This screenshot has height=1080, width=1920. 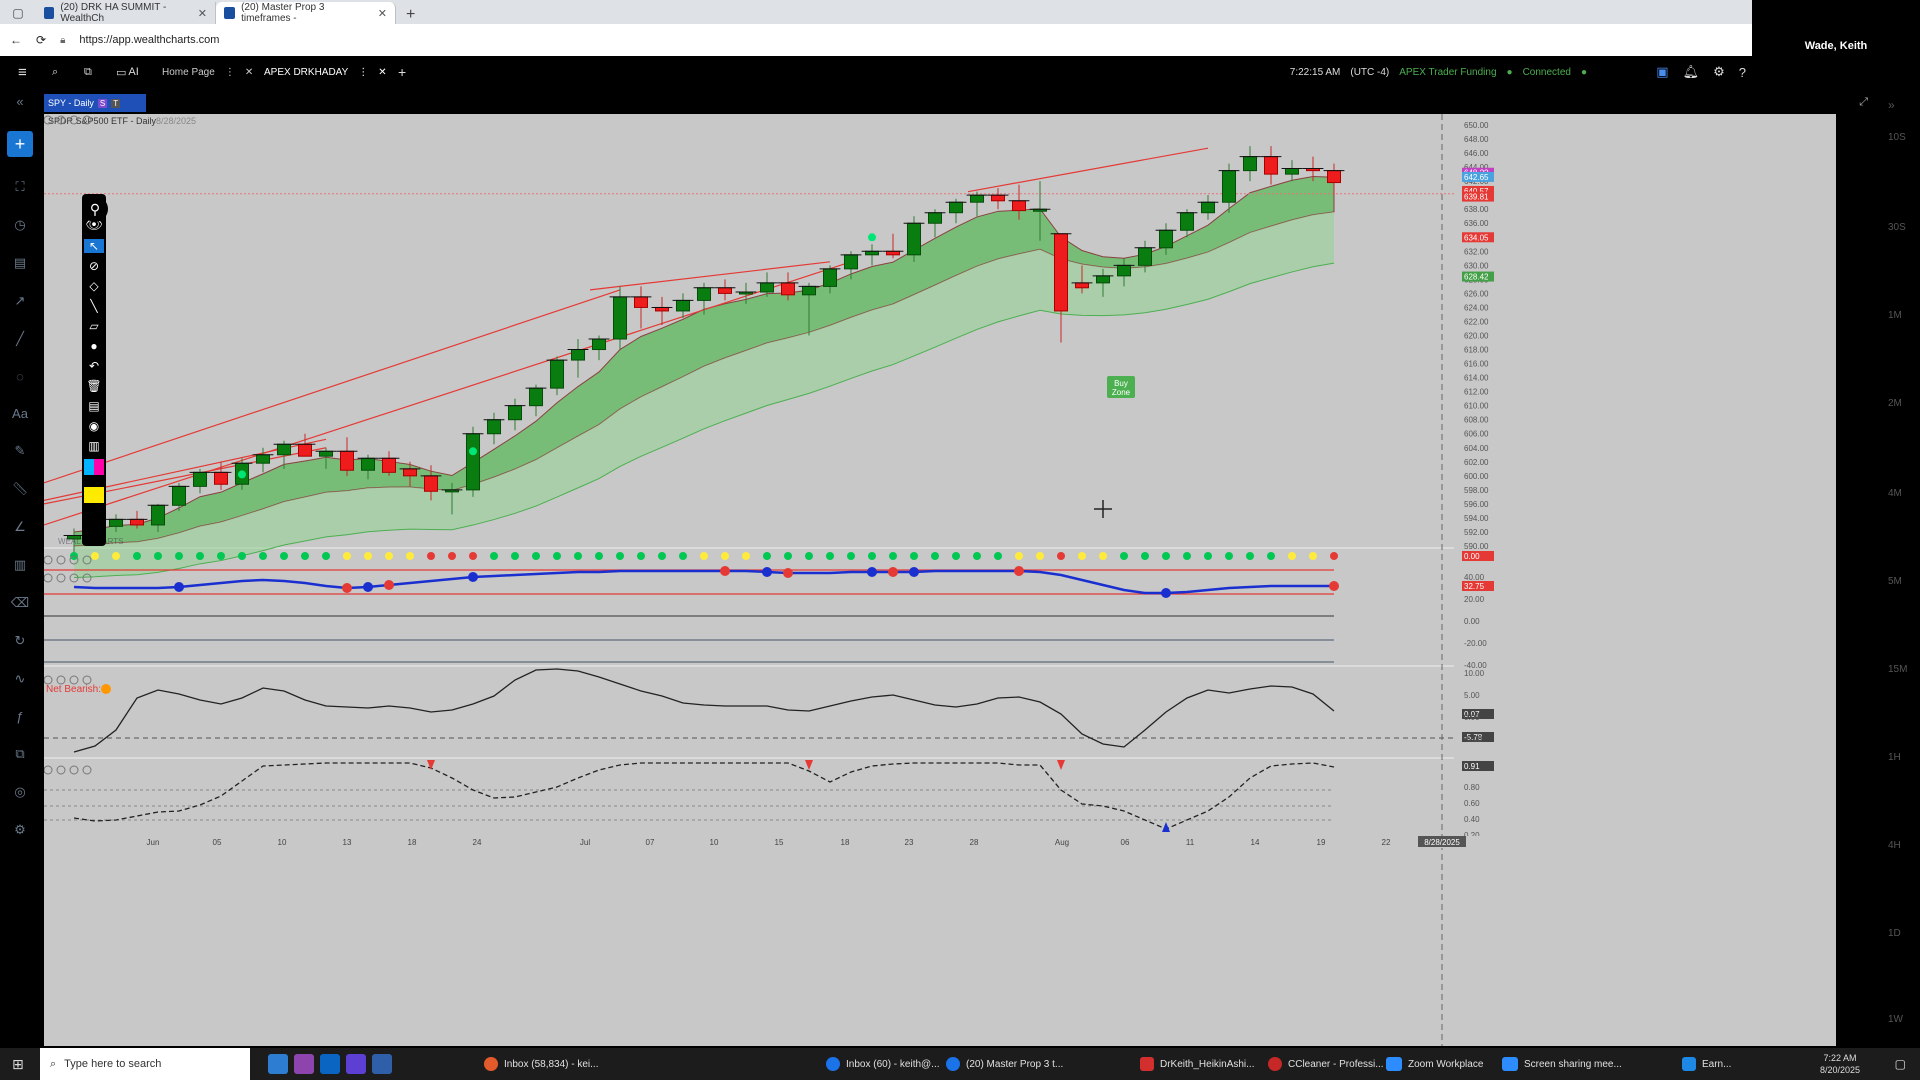 I want to click on back-arrow-icon: ←, so click(x=16, y=40).